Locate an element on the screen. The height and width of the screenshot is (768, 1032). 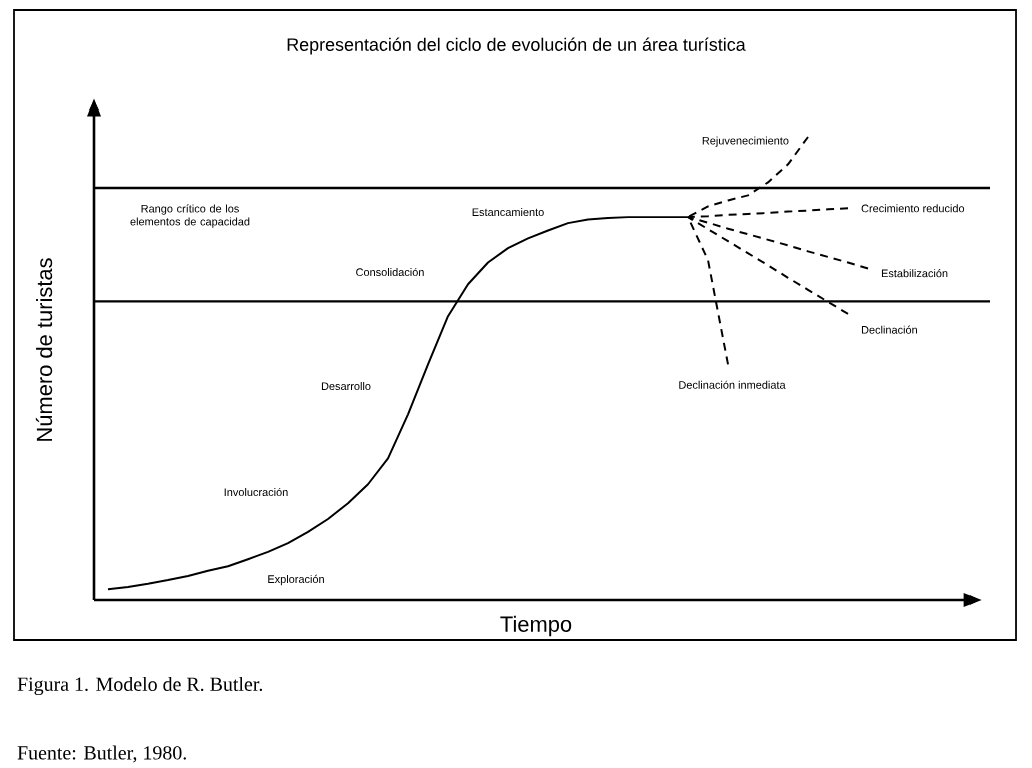
chart-title: Representación del ciclo de evolución de un área turística is located at coordinates (516, 46).